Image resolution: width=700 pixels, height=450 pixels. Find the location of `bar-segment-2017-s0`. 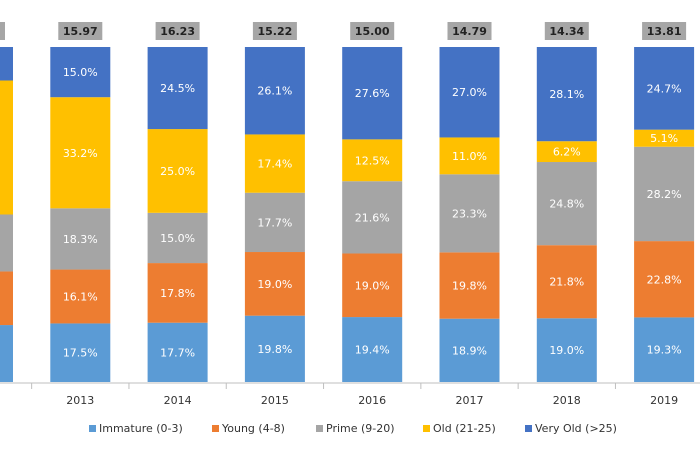

bar-segment-2017-s0 is located at coordinates (469, 350).